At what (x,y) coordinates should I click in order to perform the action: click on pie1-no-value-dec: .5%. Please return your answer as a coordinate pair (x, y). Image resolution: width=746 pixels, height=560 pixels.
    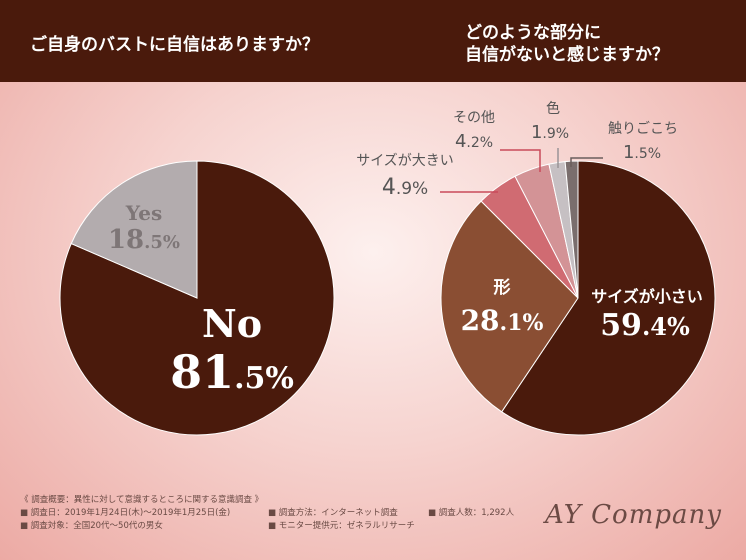
    Looking at the image, I should click on (264, 378).